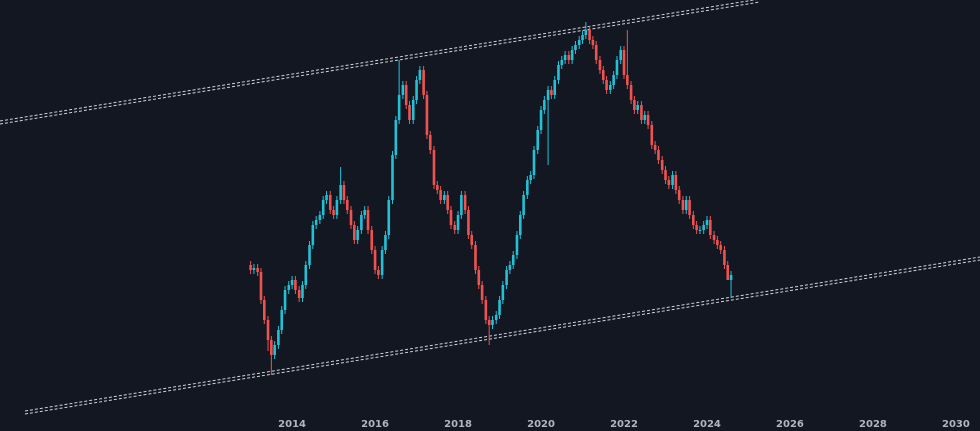 This screenshot has height=431, width=980. What do you see at coordinates (458, 424) in the screenshot?
I see `x-tick-label: 2018` at bounding box center [458, 424].